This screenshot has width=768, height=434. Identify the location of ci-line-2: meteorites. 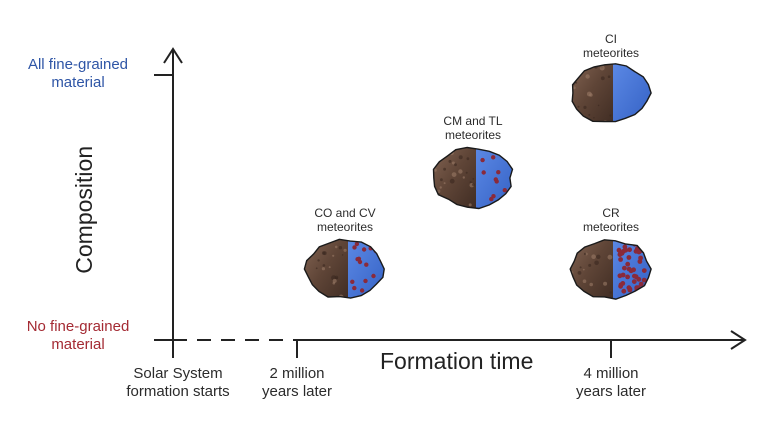
(611, 53).